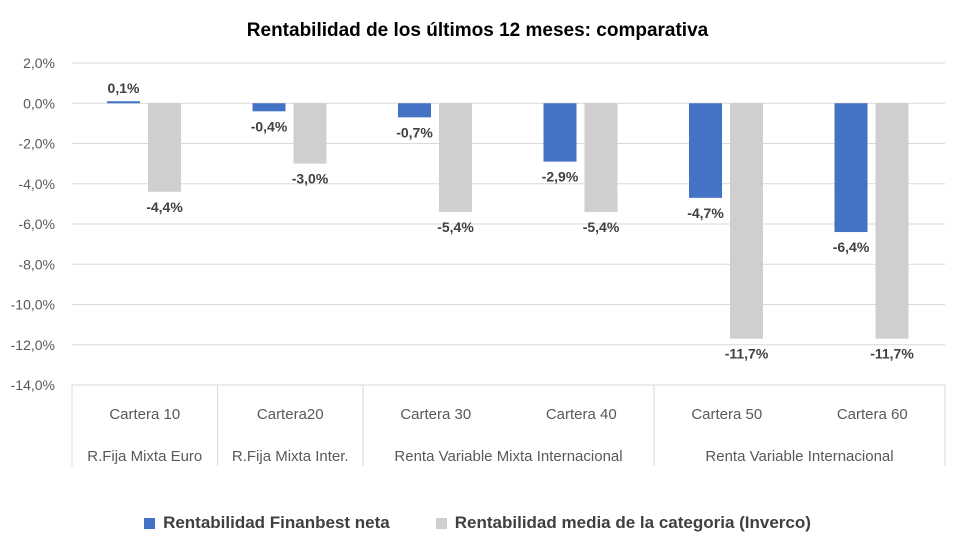 This screenshot has width=955, height=555. I want to click on data-label: -0,4%, so click(269, 126).